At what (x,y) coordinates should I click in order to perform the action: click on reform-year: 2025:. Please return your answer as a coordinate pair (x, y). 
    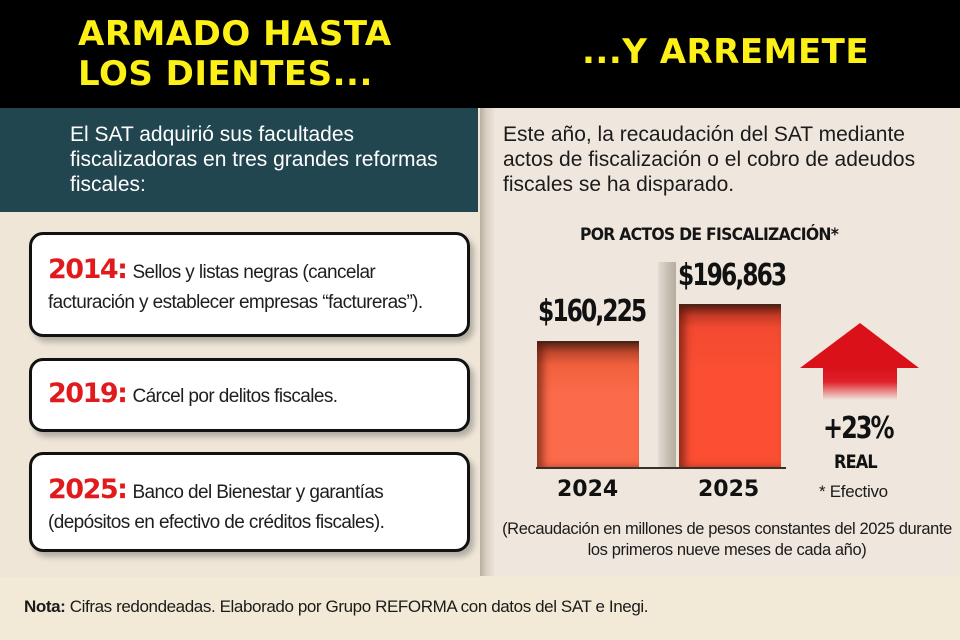
    Looking at the image, I should click on (88, 489).